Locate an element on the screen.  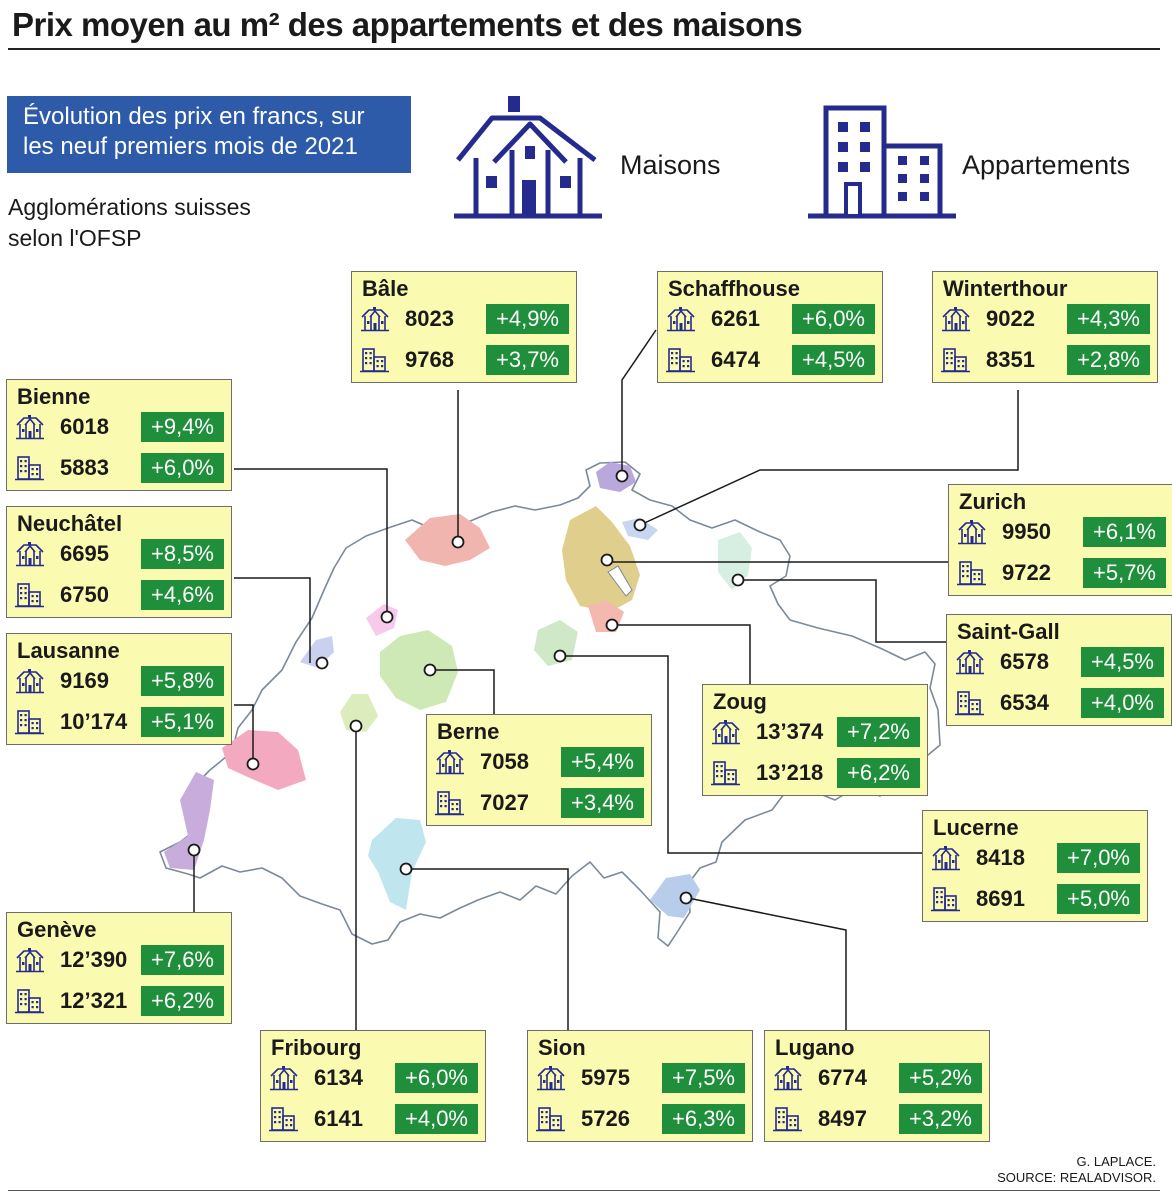
city-card-berne: Berne 7058 +5,4% is located at coordinates (539, 770).